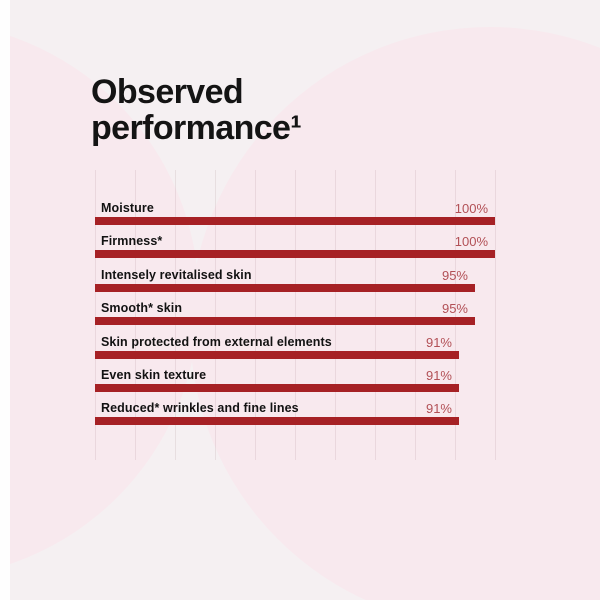 Image resolution: width=600 pixels, height=600 pixels. I want to click on bar-row-header: Even skin texture 91%, so click(277, 375).